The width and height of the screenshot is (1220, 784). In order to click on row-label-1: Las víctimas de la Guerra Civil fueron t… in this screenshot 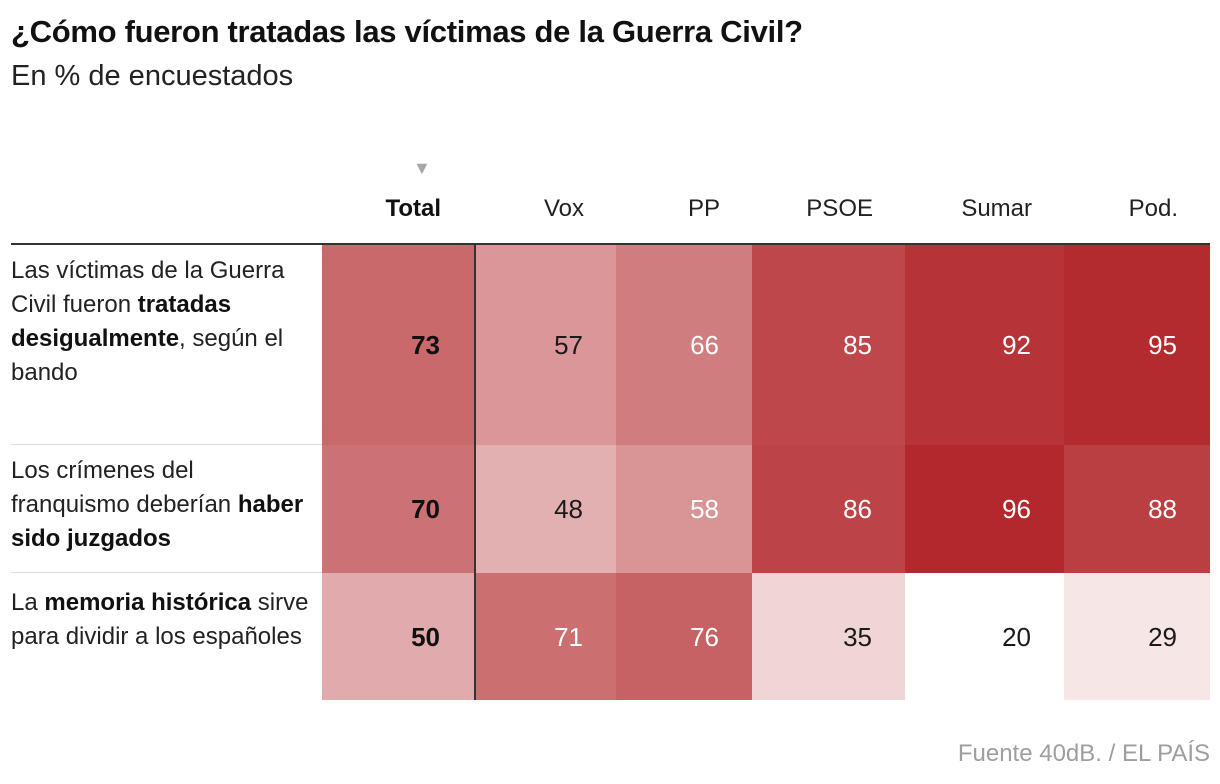, I will do `click(148, 321)`.